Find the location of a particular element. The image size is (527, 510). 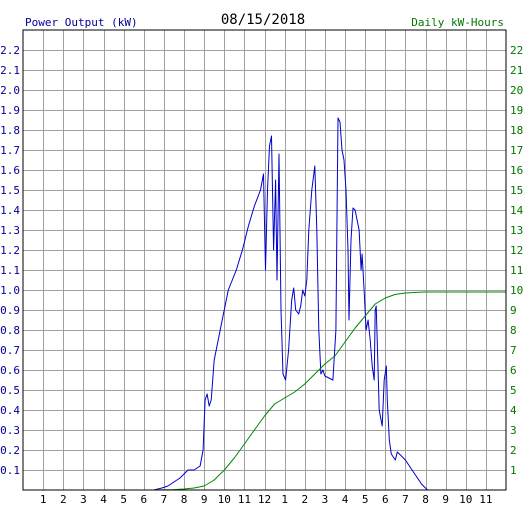

y-right-tick-label: 17 is located at coordinates (516, 150).